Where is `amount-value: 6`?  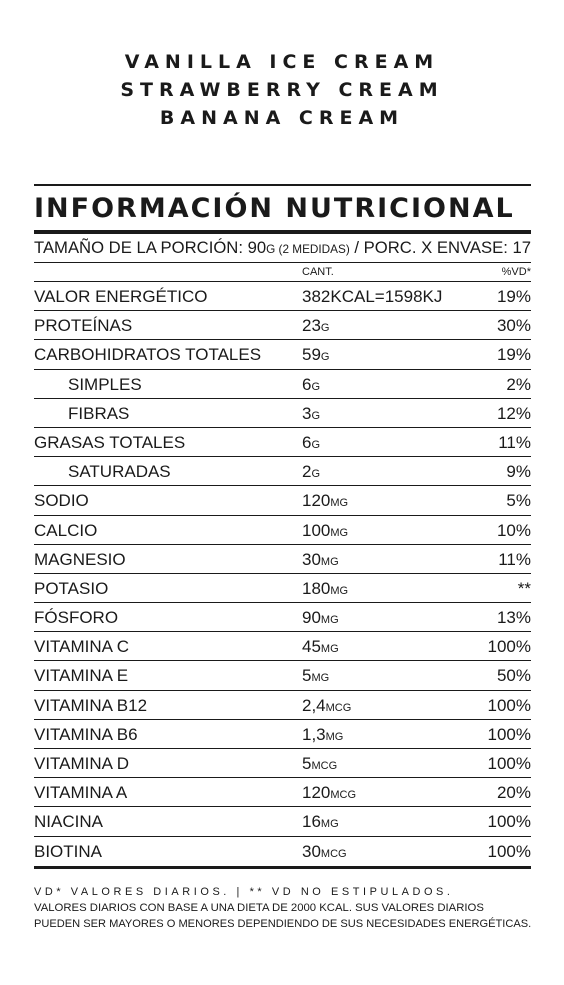 amount-value: 6 is located at coordinates (307, 442).